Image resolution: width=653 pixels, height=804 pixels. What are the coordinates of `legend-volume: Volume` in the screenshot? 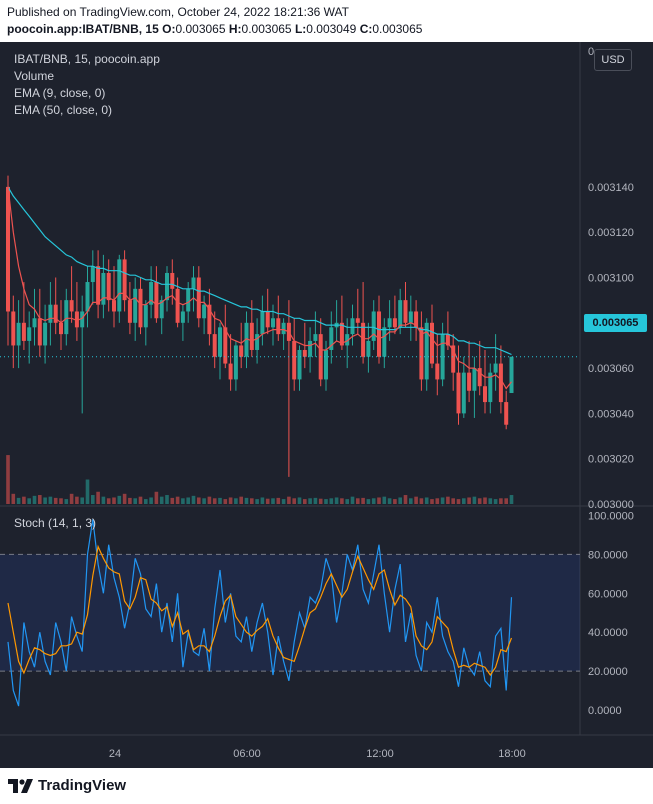 It's located at (34, 76).